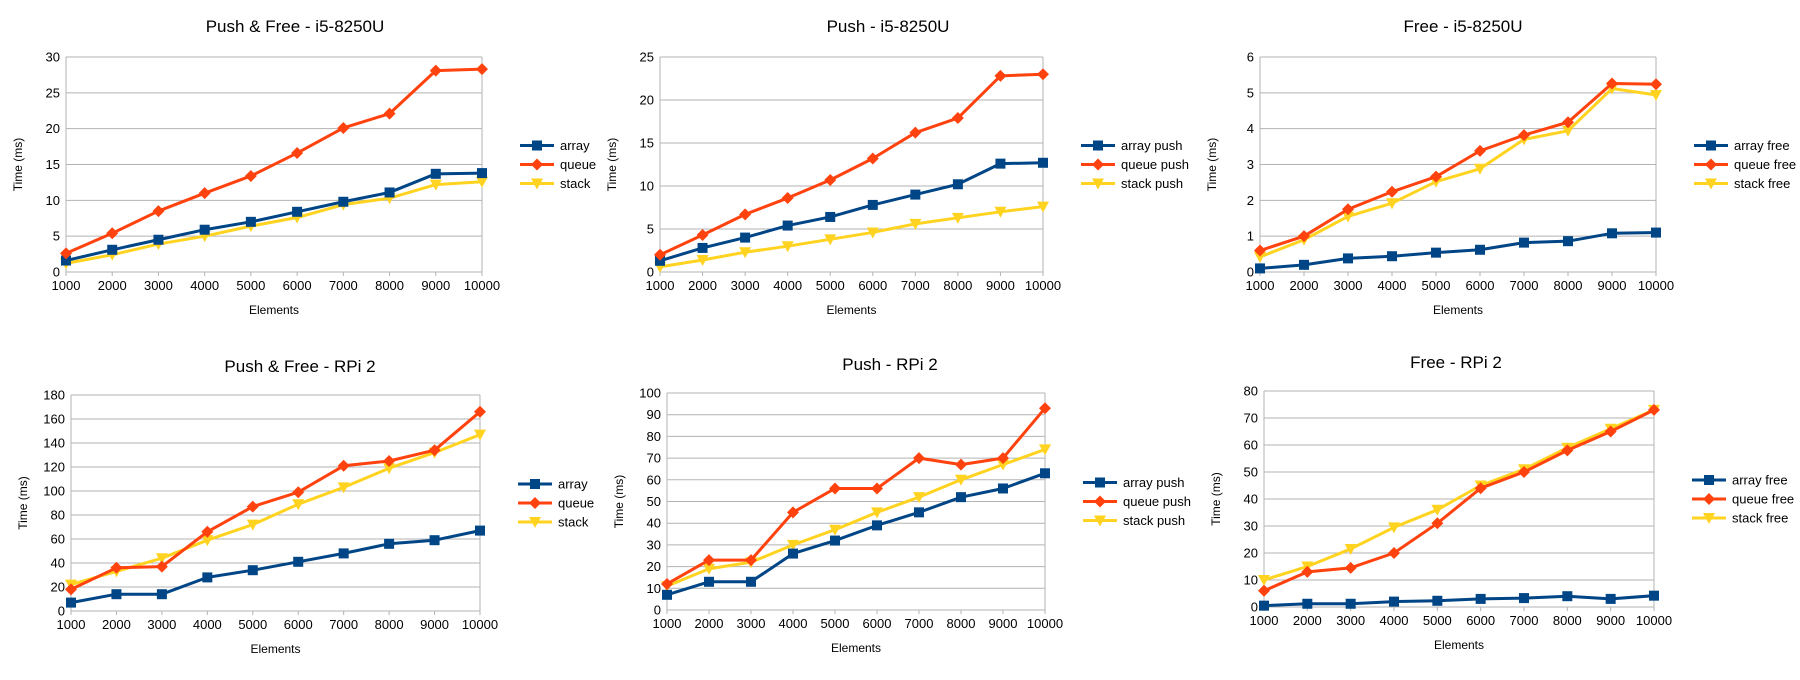 This screenshot has height=680, width=1800. Describe the element at coordinates (1458, 250) in the screenshot. I see `series-line-array` at that location.